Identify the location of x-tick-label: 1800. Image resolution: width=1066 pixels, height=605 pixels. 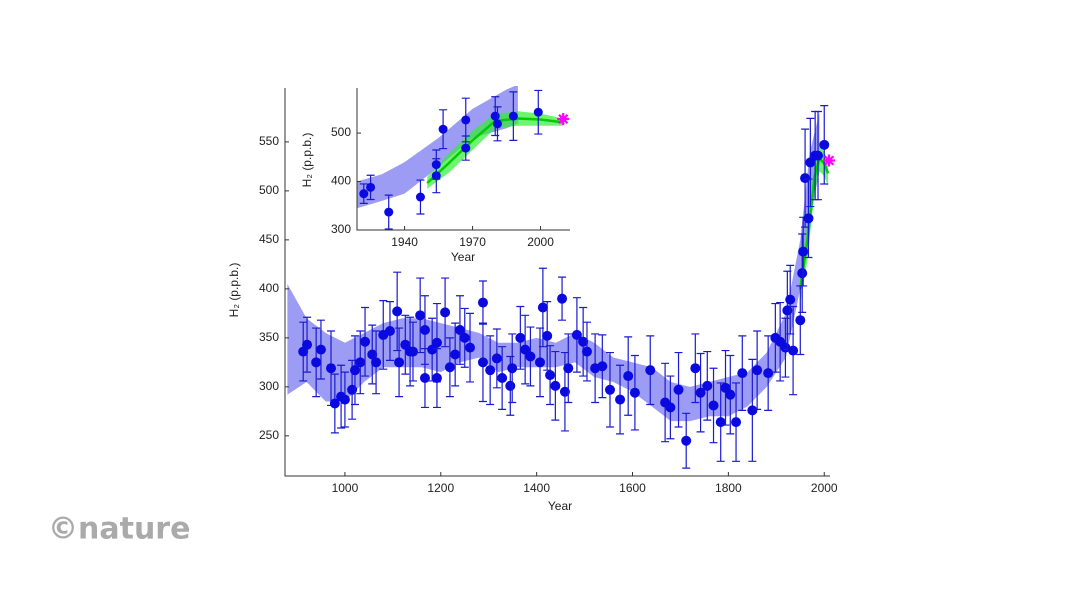
(728, 488).